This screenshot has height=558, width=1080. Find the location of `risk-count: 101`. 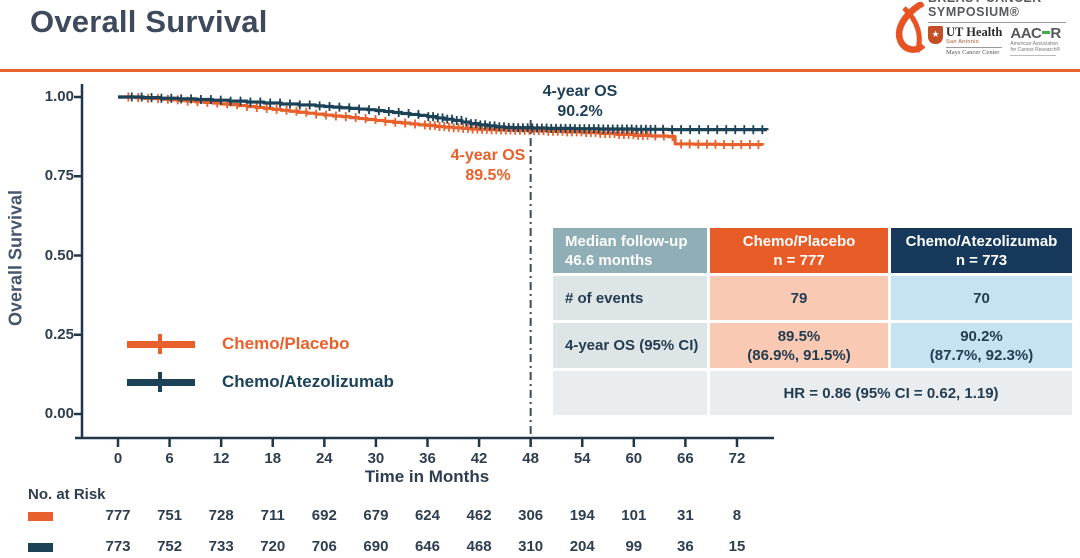

risk-count: 101 is located at coordinates (634, 515).